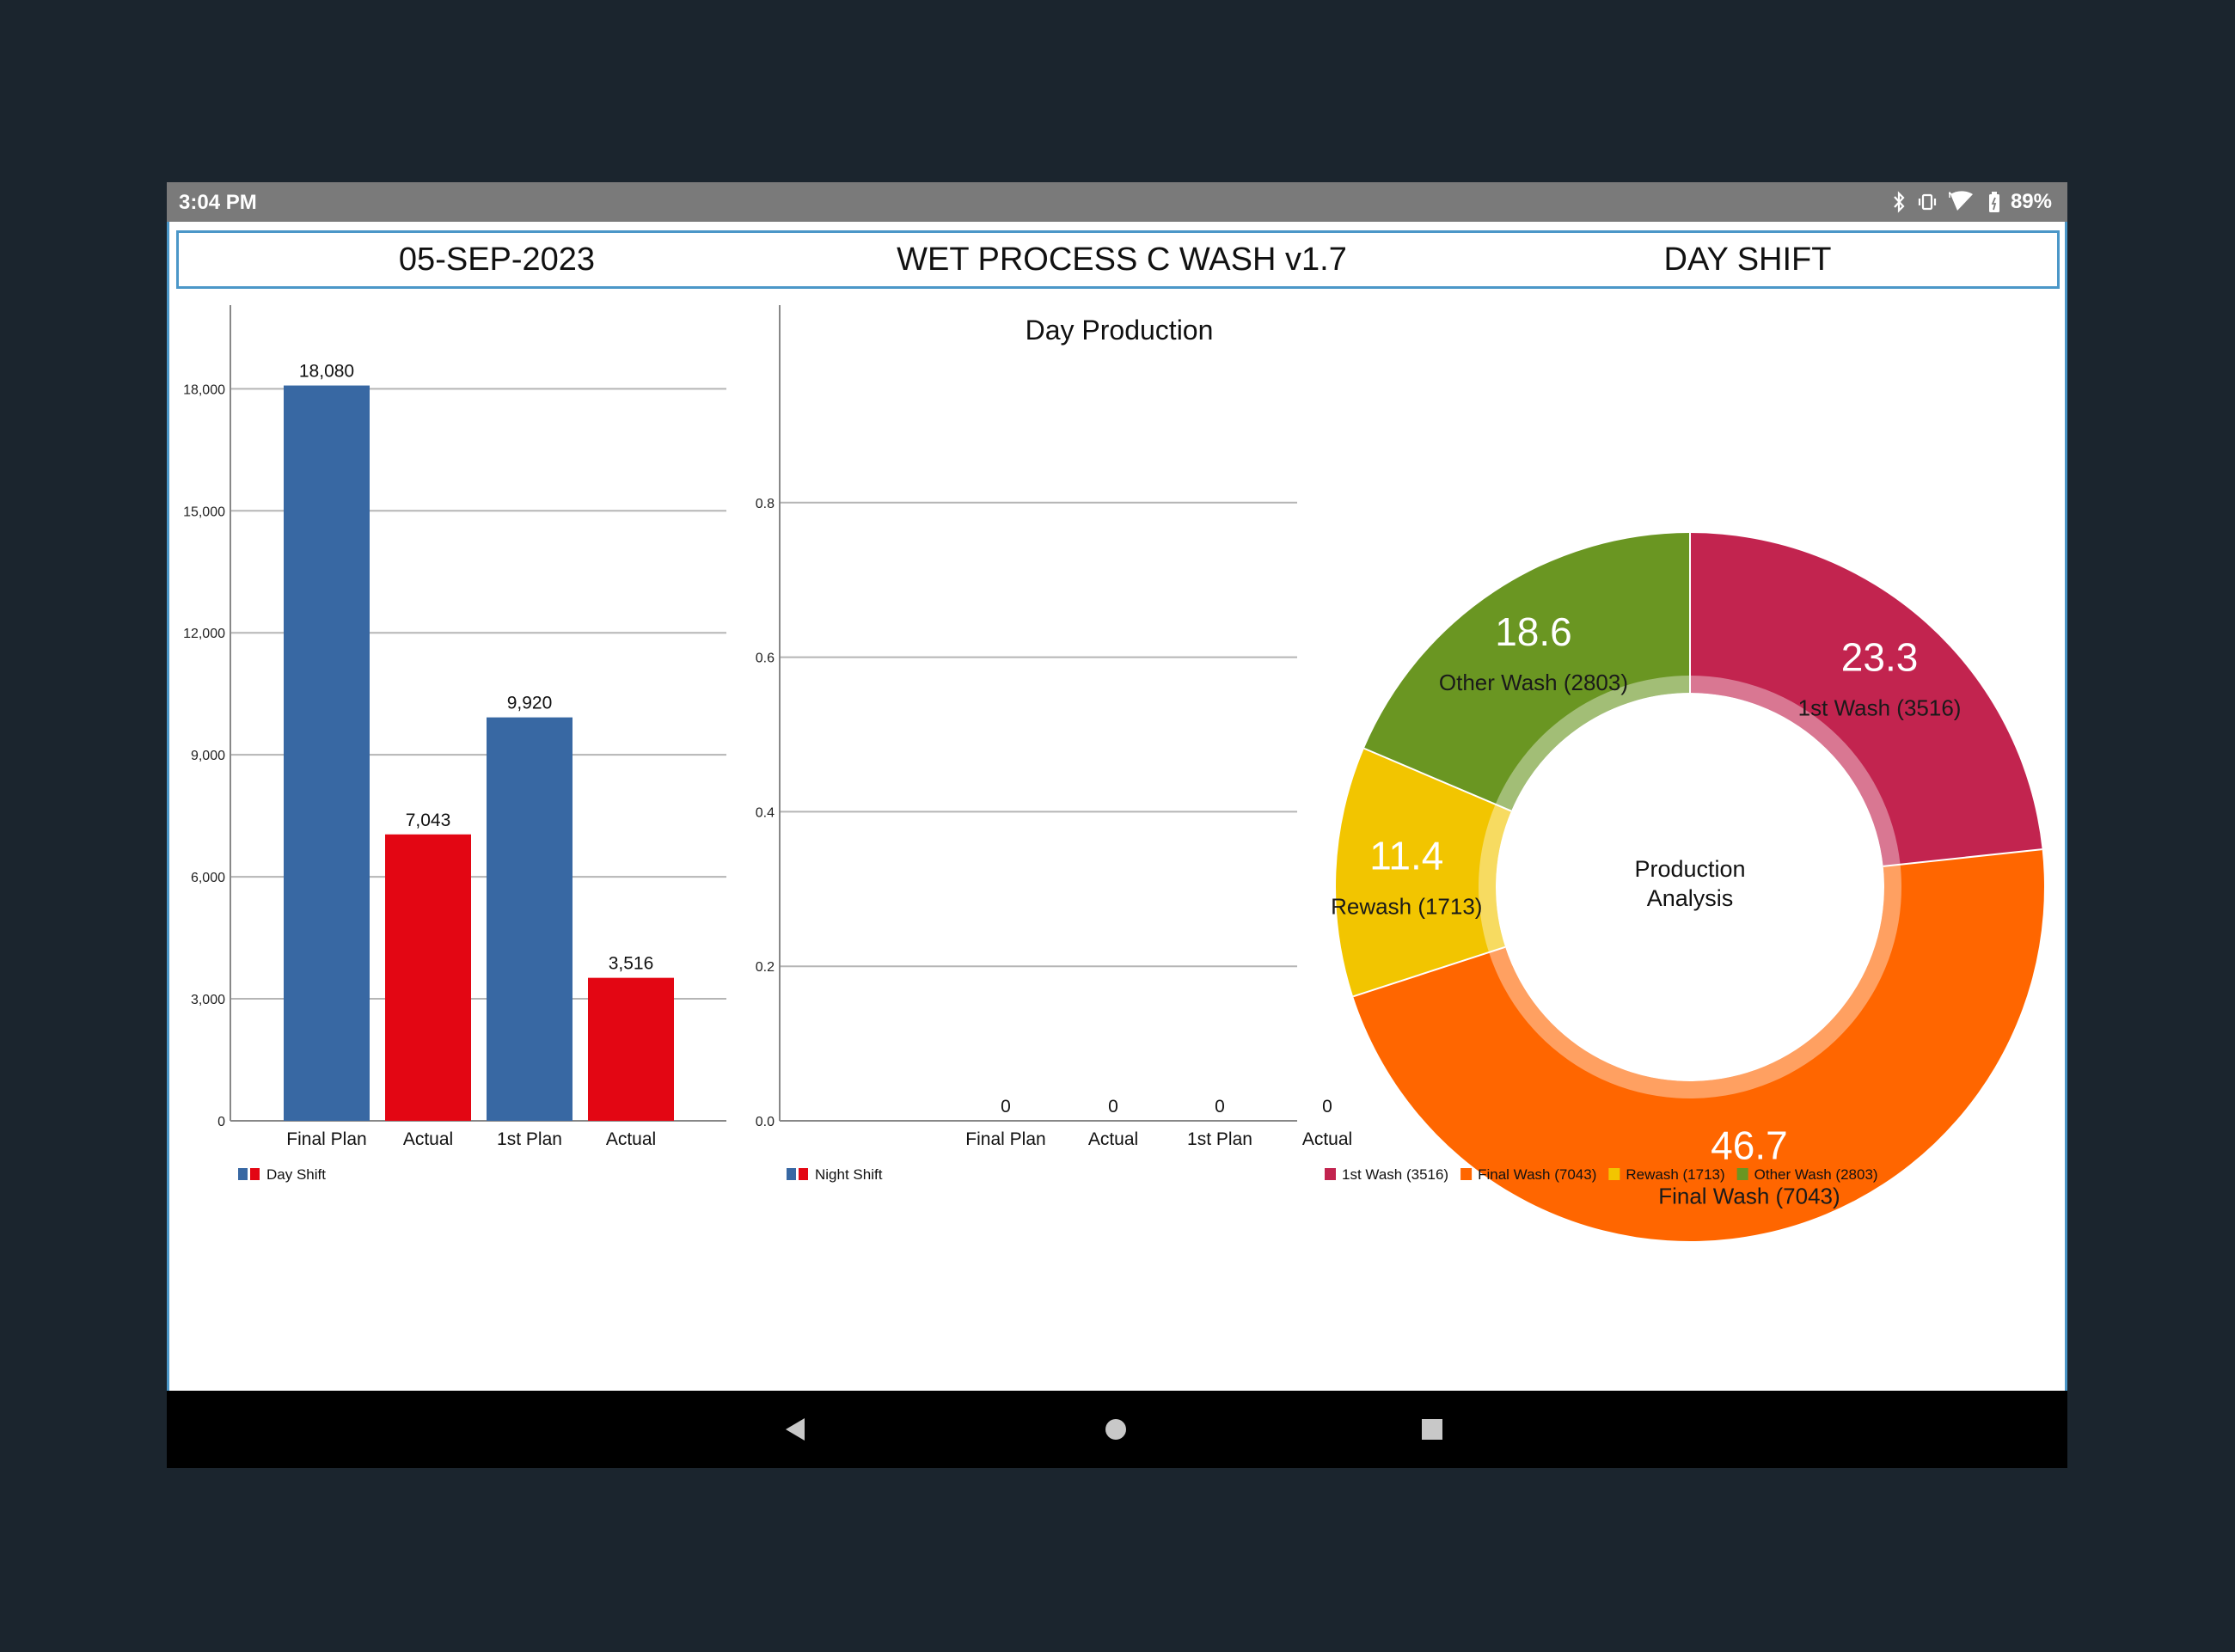 The image size is (2235, 1652). Describe the element at coordinates (1994, 202) in the screenshot. I see `battery-icon` at that location.